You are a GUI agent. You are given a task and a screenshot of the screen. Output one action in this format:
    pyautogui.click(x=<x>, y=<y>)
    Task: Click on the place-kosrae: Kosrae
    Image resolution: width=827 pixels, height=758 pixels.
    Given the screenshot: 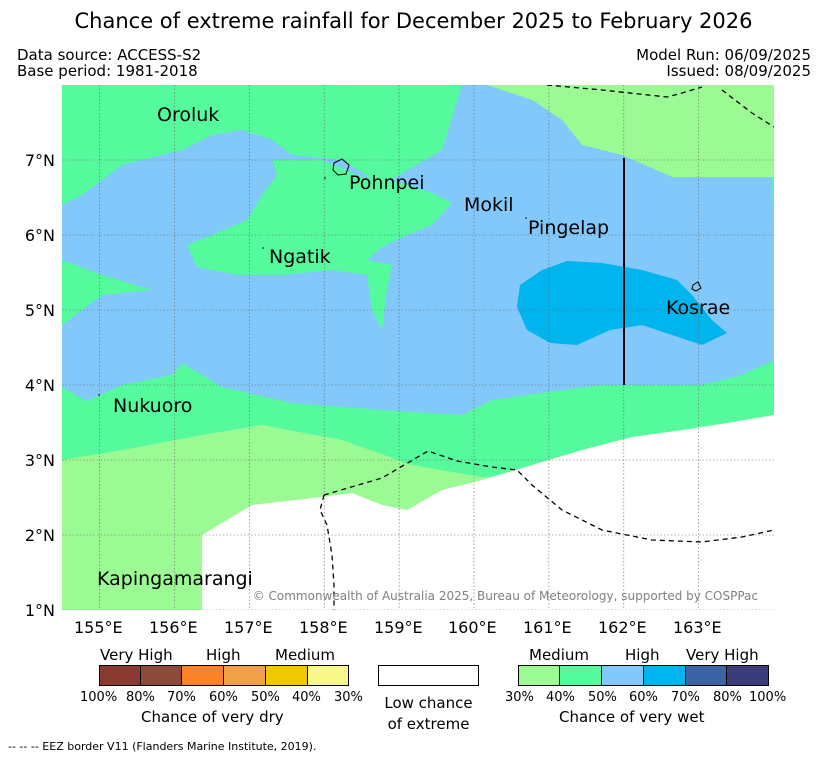 What is the action you would take?
    pyautogui.click(x=698, y=308)
    